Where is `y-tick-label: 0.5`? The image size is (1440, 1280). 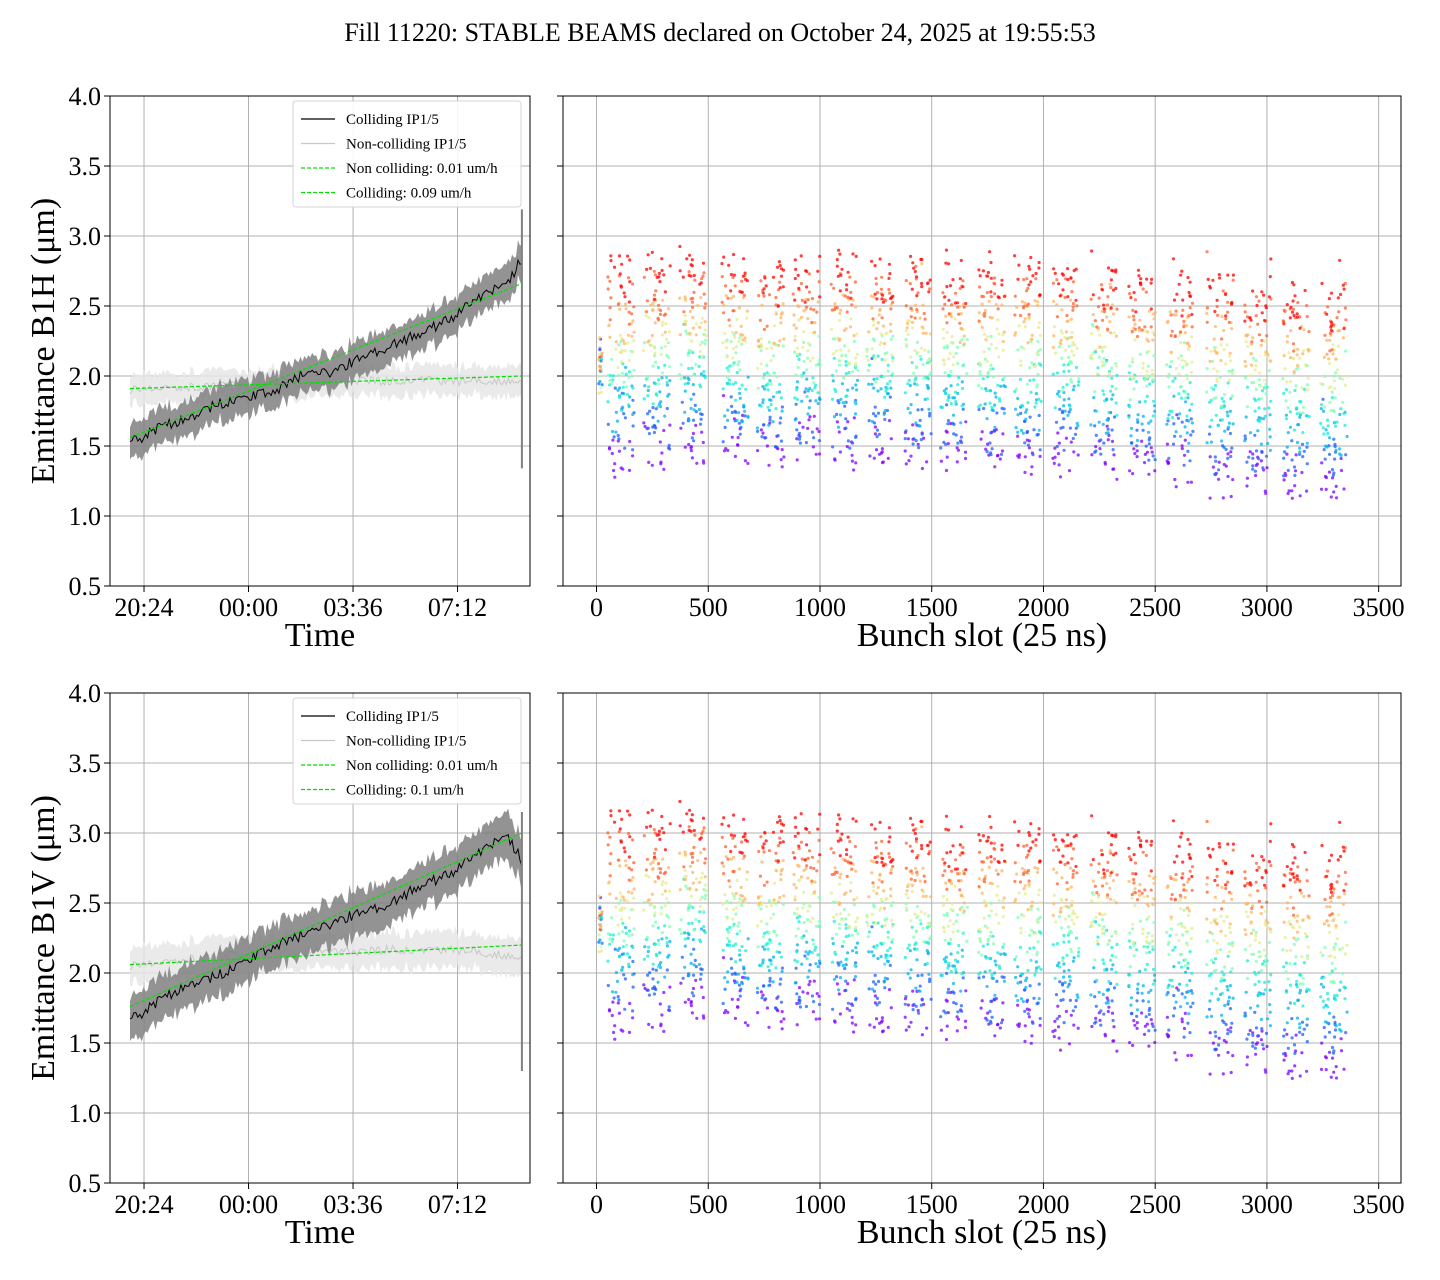
y-tick-label: 0.5 is located at coordinates (85, 1183).